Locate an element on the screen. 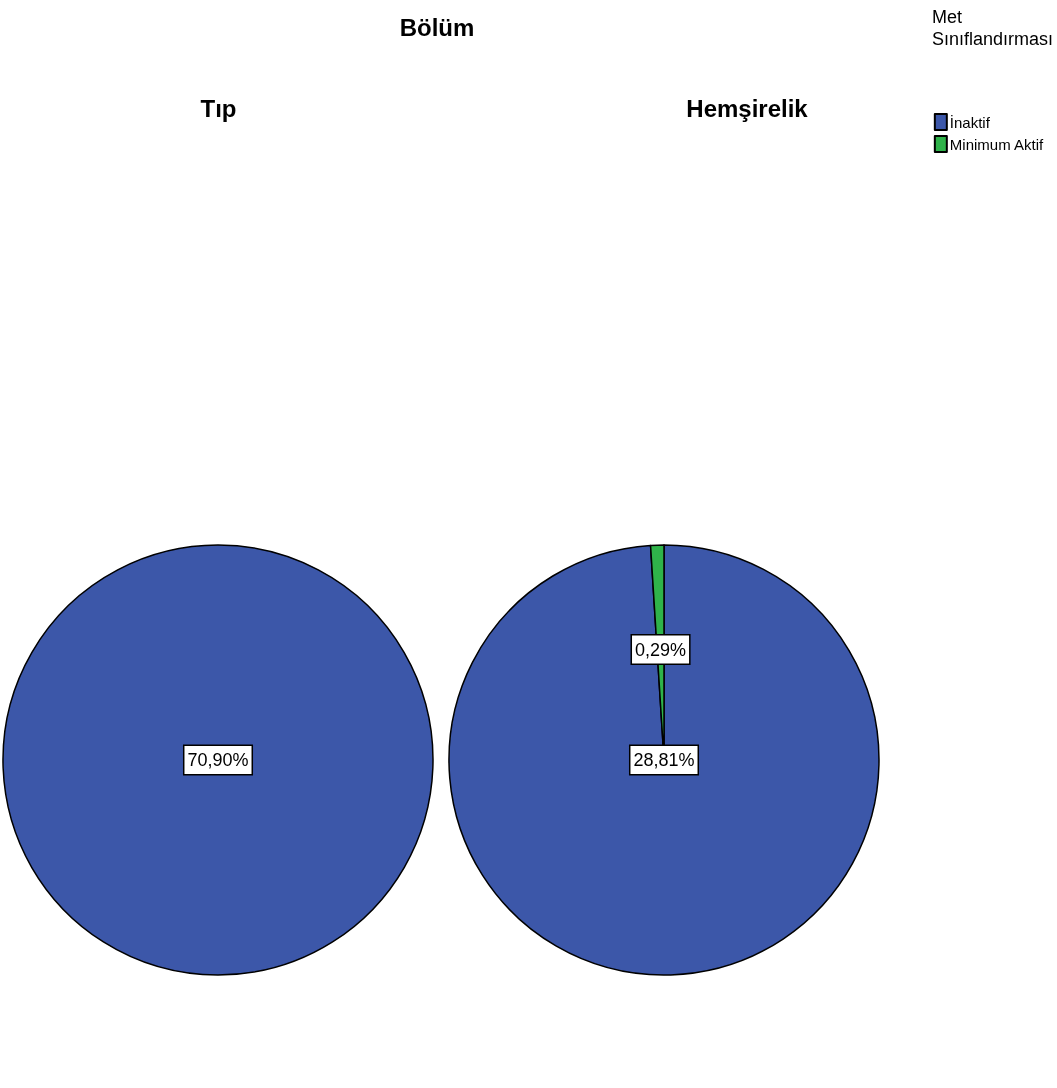 The image size is (1057, 1088). legend-label: Minimum Aktif is located at coordinates (996, 144).